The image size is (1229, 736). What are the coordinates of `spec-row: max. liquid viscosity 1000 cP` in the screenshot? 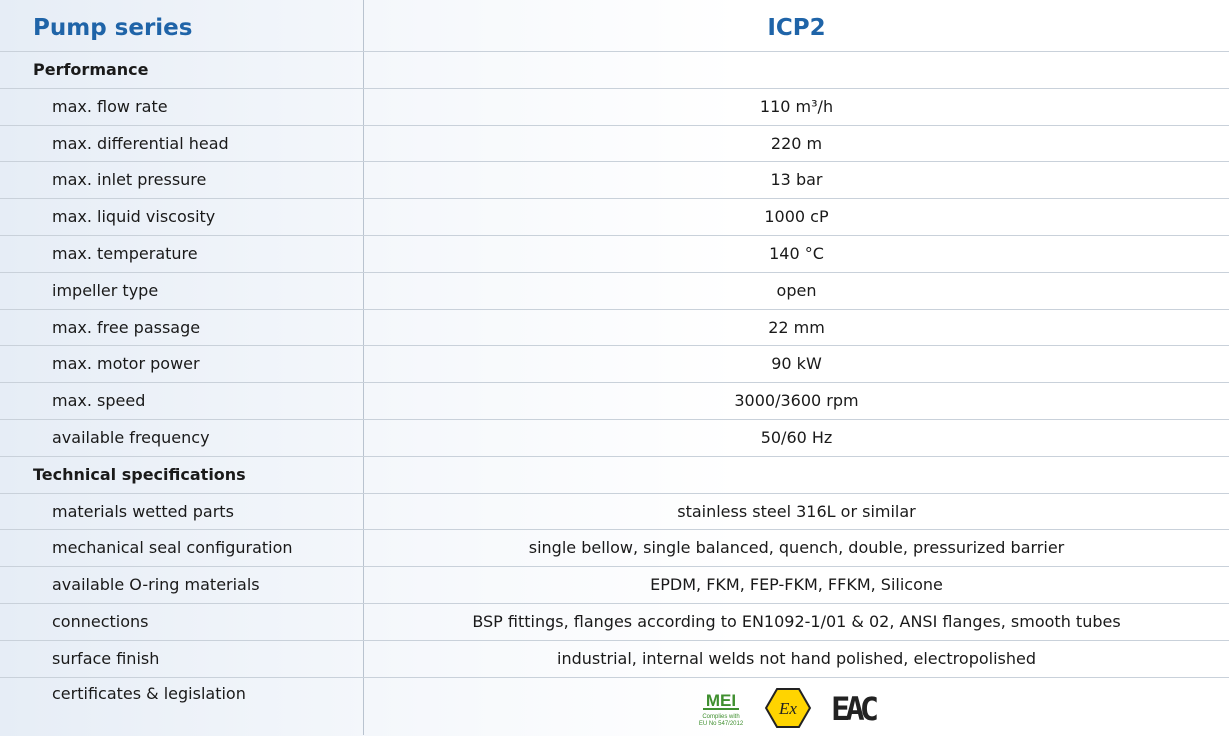 It's located at (614, 216).